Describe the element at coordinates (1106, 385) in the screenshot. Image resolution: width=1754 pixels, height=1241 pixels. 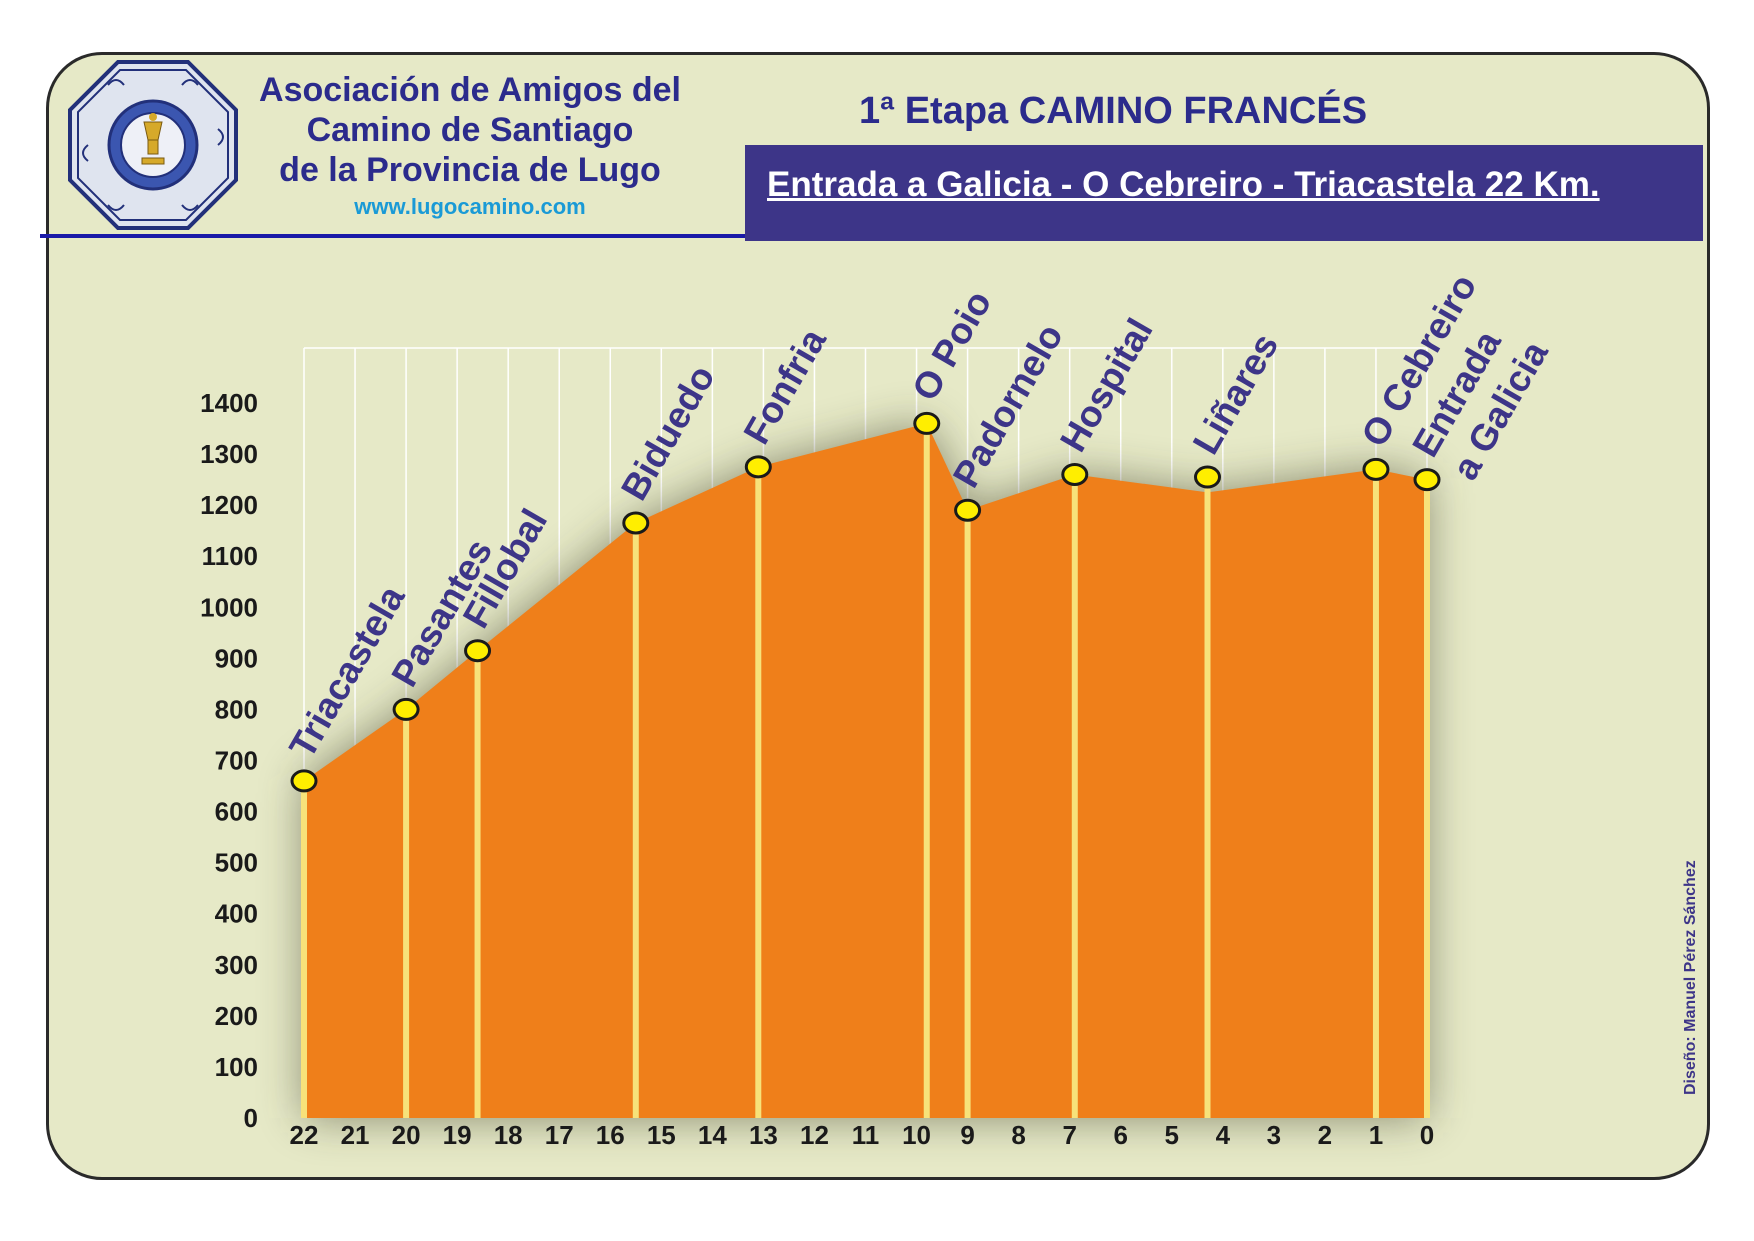
I see `waypoint-label: Hospital` at that location.